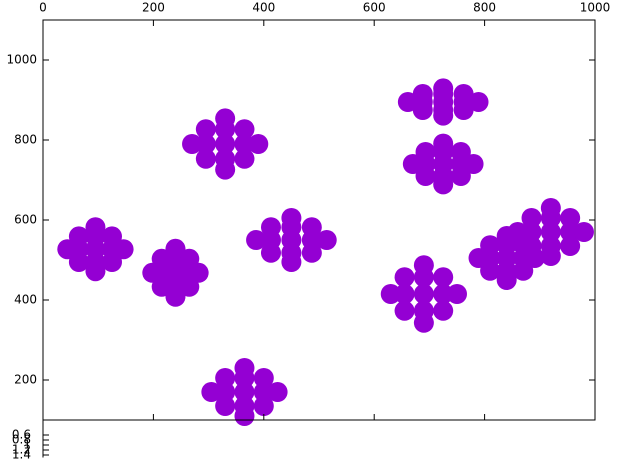 This screenshot has height=464, width=618. I want to click on y-tick-label: 1.4, so click(21, 455).